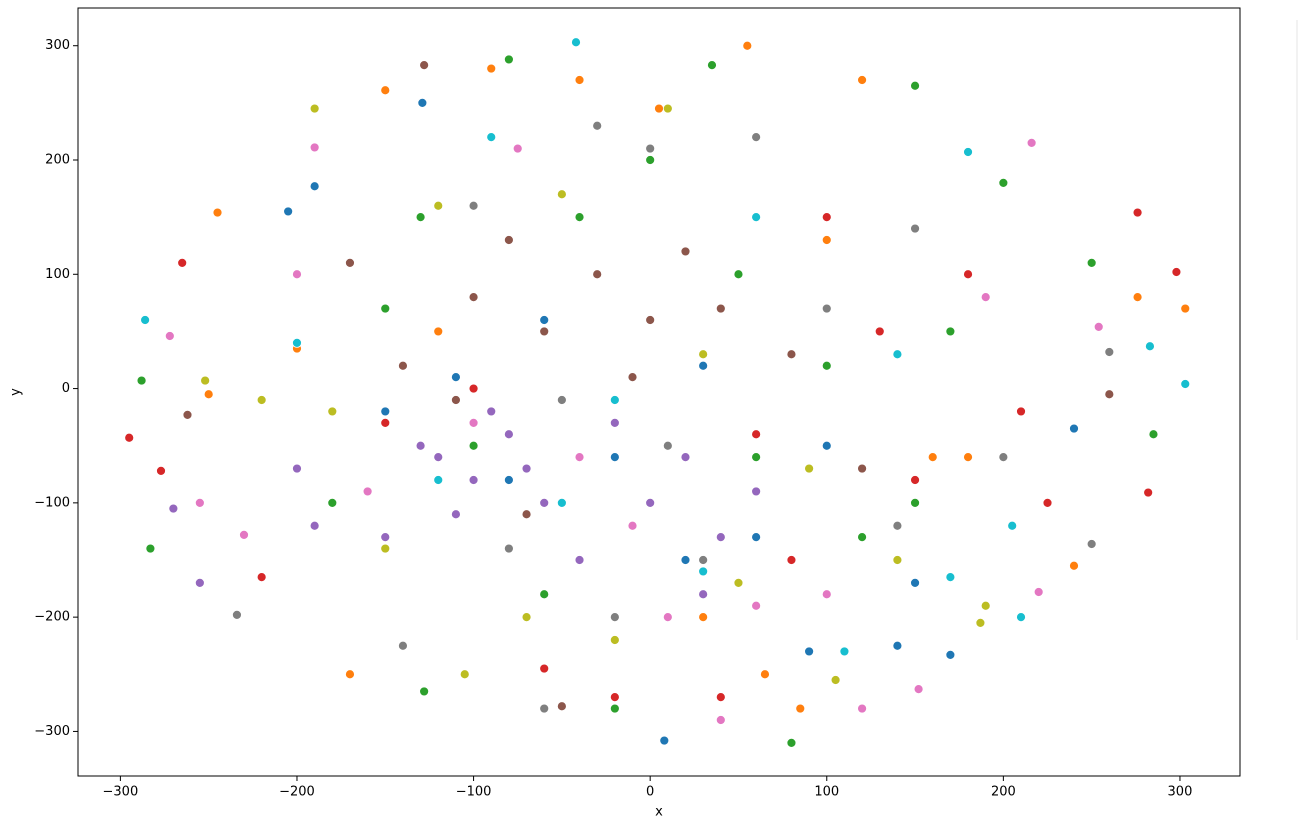 The height and width of the screenshot is (830, 1299). Describe the element at coordinates (57, 45) in the screenshot. I see `y-tick-label: 300` at that location.